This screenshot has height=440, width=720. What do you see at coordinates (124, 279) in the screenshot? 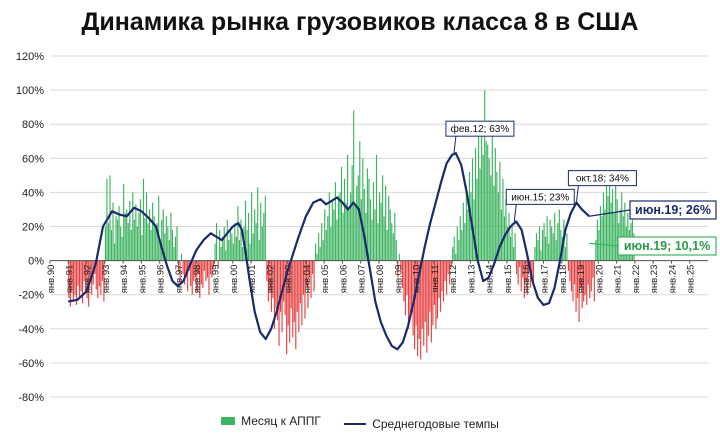
I see `x-tick-label: янв.94` at bounding box center [124, 279].